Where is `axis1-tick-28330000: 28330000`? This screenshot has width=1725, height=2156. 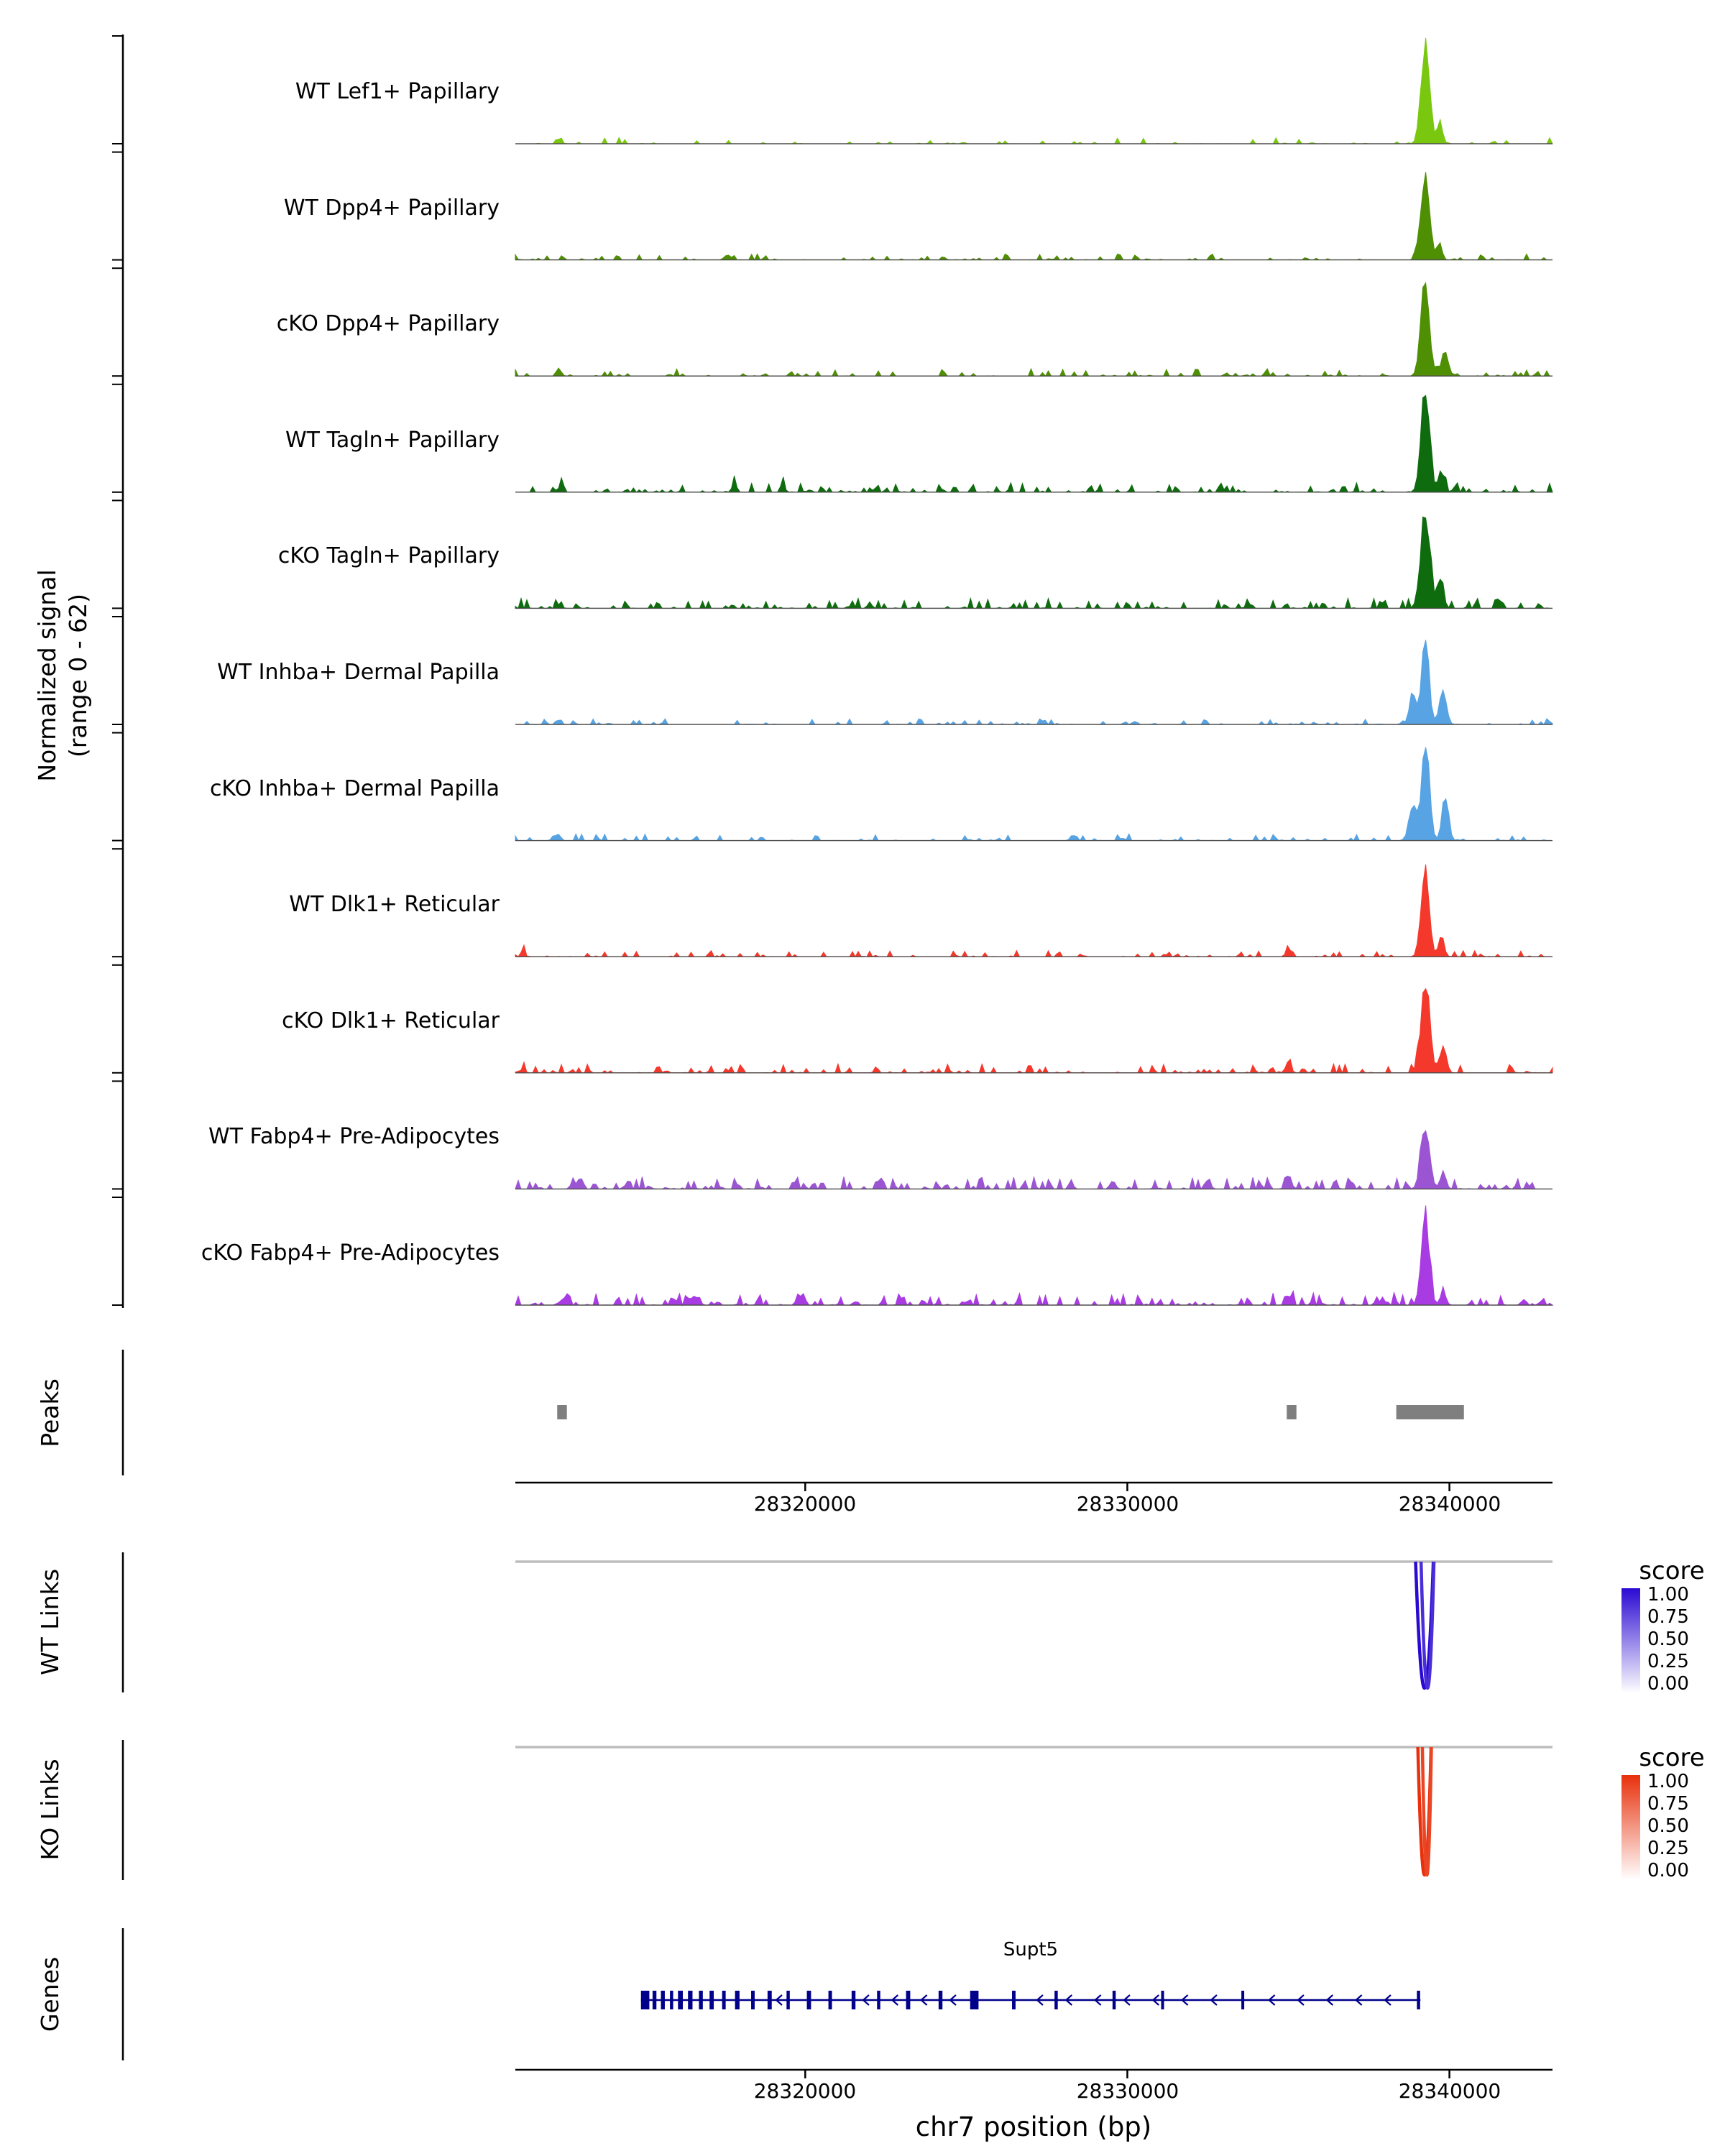
axis1-tick-28330000: 28330000 is located at coordinates (1127, 1504).